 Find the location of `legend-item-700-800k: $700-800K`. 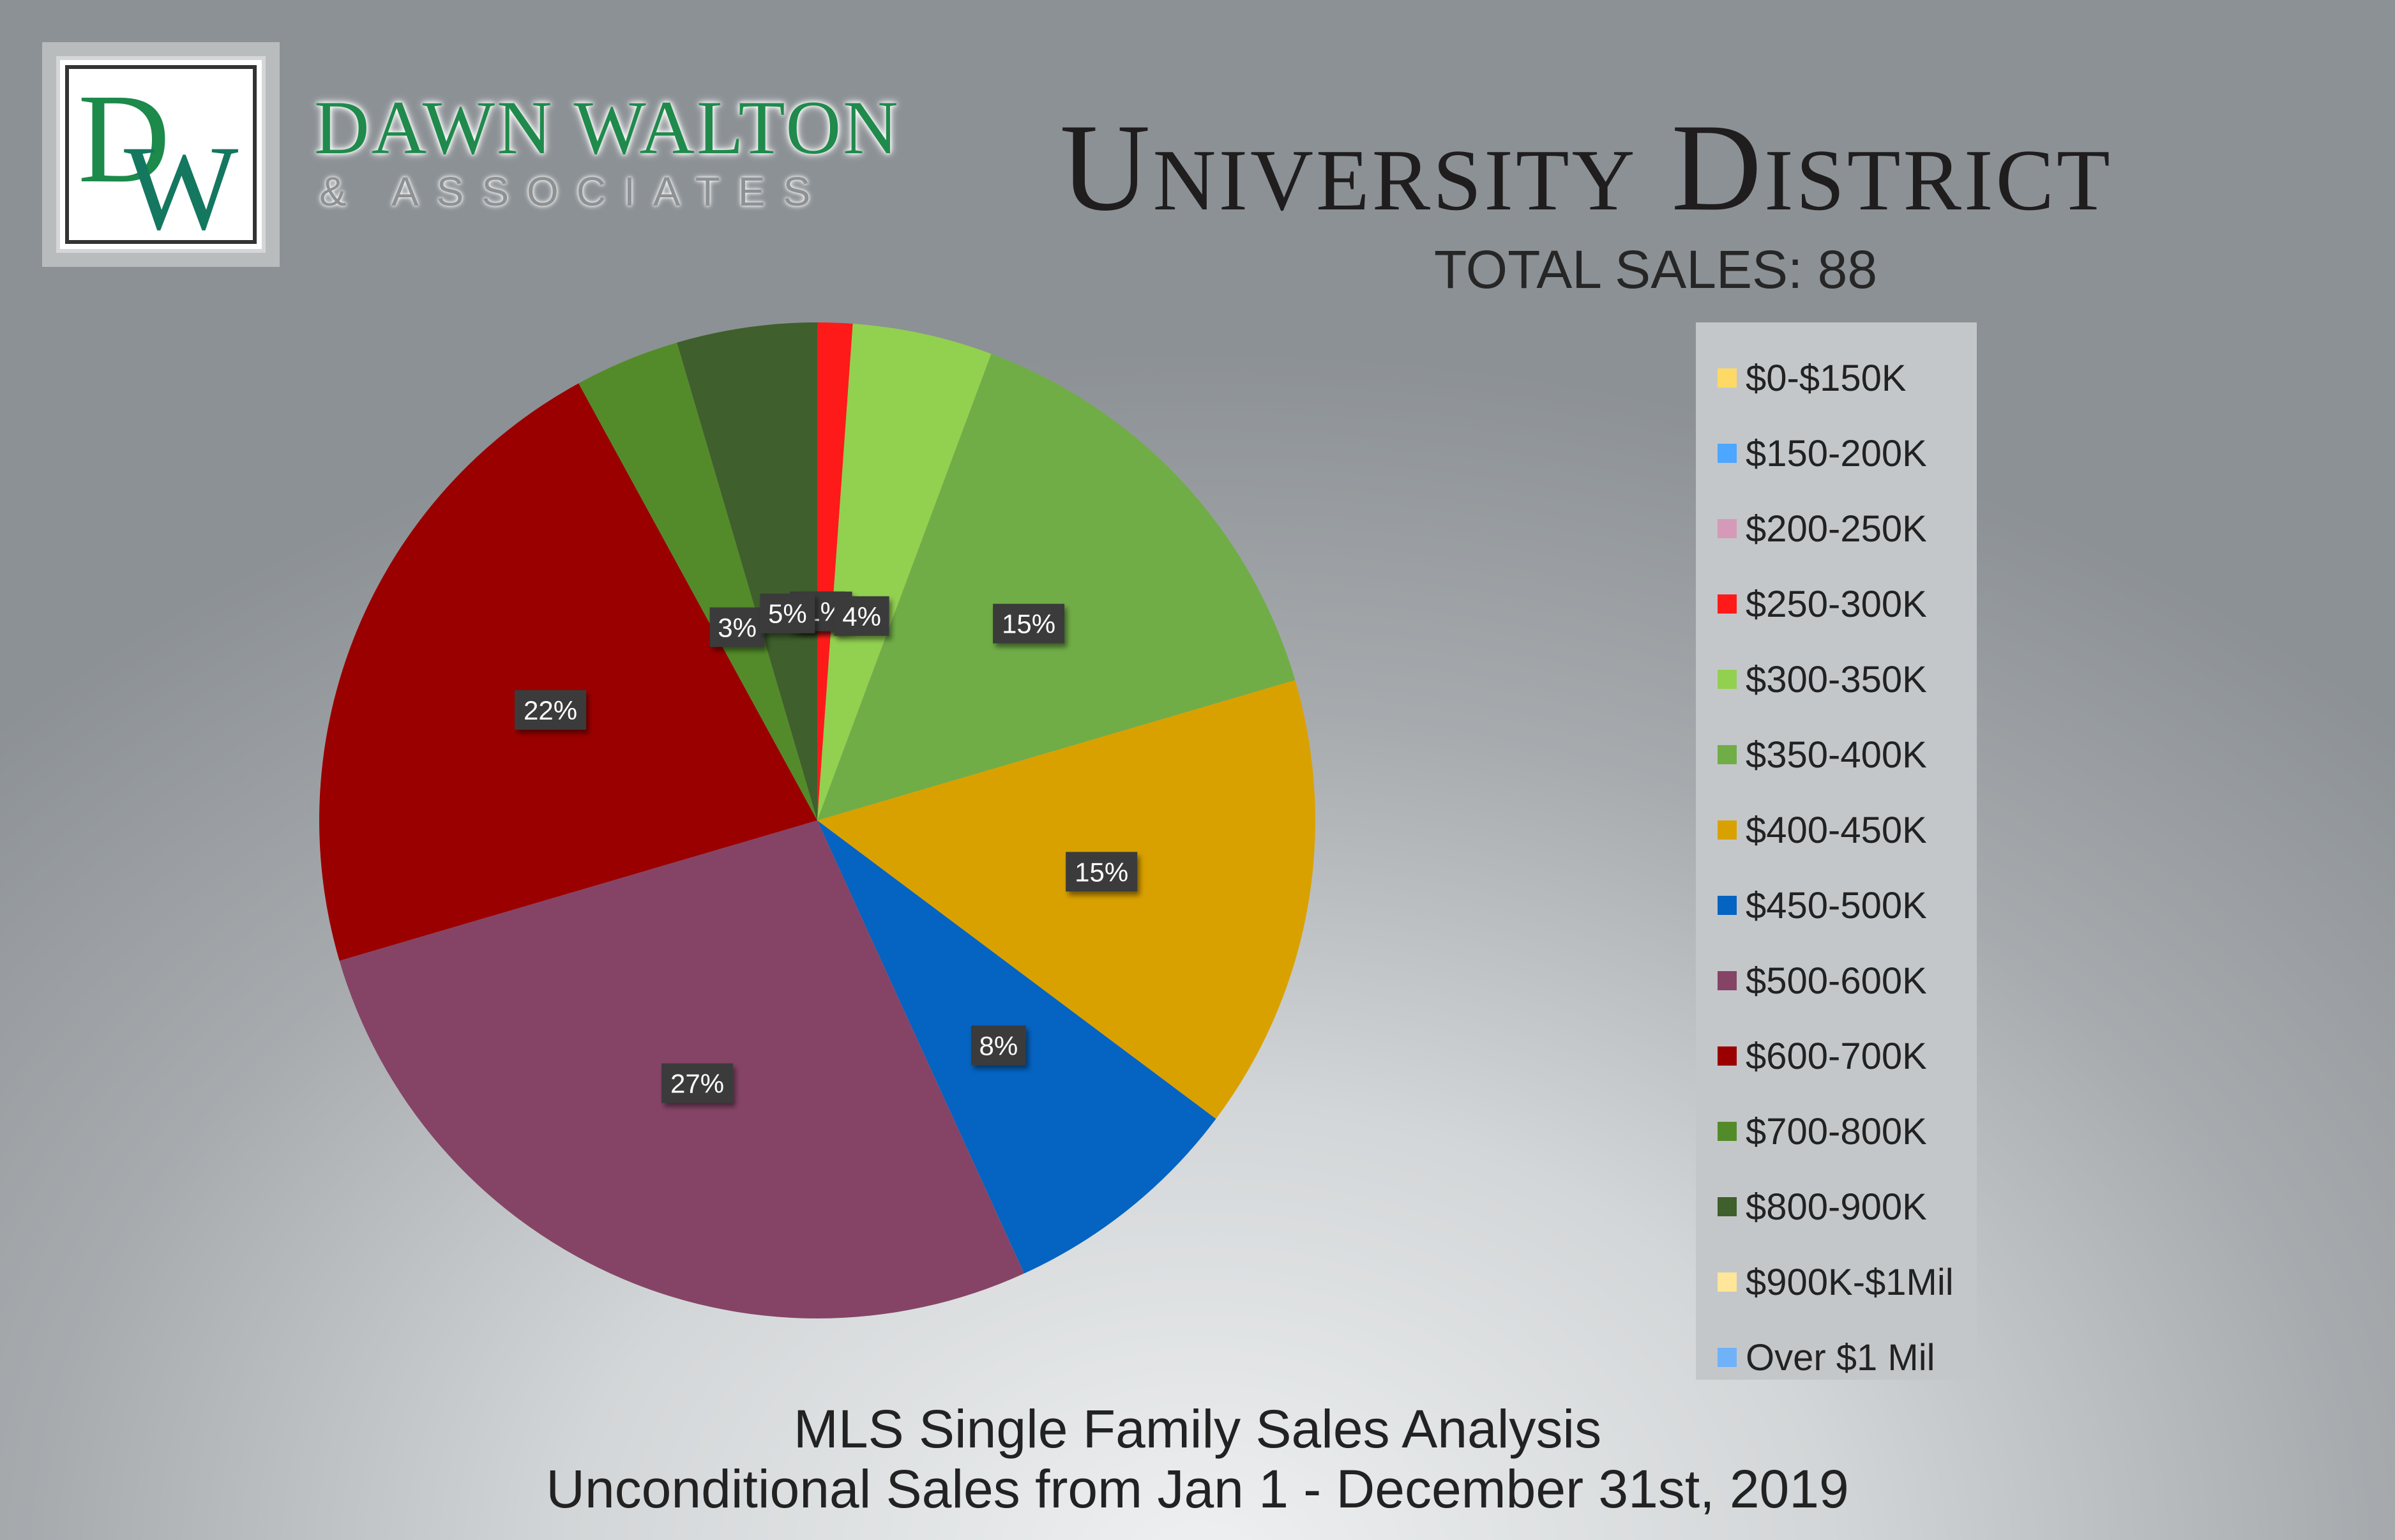

legend-item-700-800k: $700-800K is located at coordinates (1836, 1131).